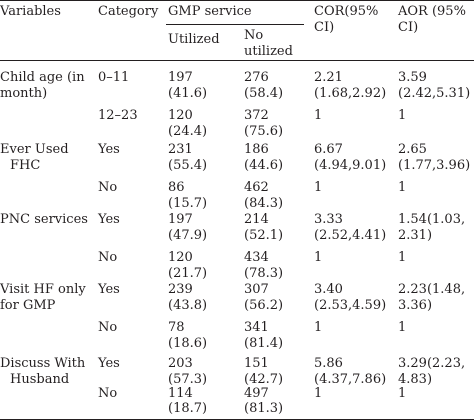  I want to click on gmp-service-underline, so click(235, 24).